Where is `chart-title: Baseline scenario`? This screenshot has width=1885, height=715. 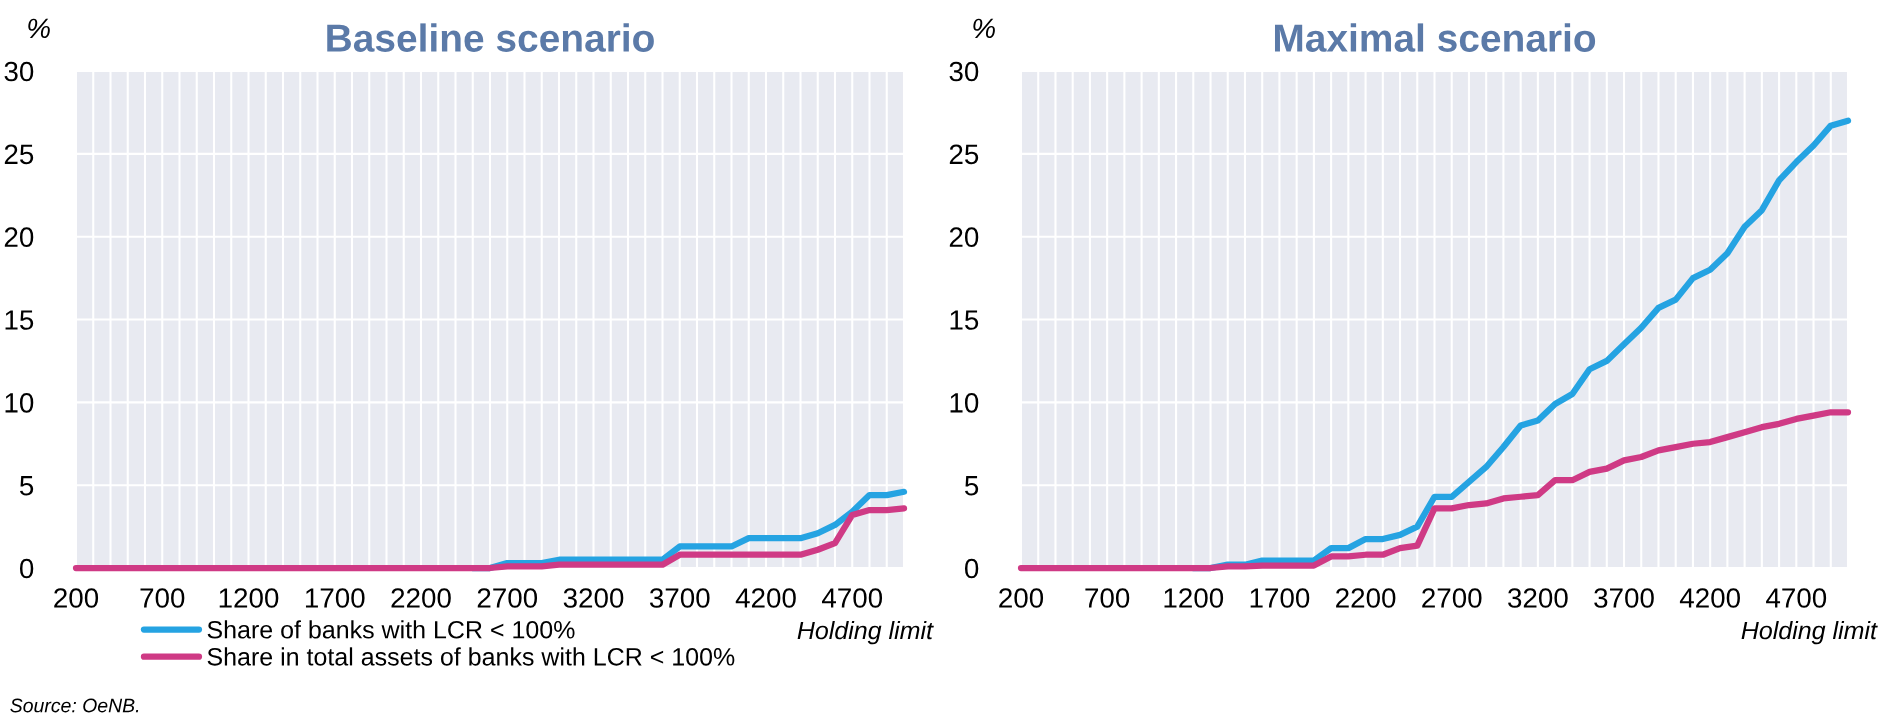 chart-title: Baseline scenario is located at coordinates (490, 37).